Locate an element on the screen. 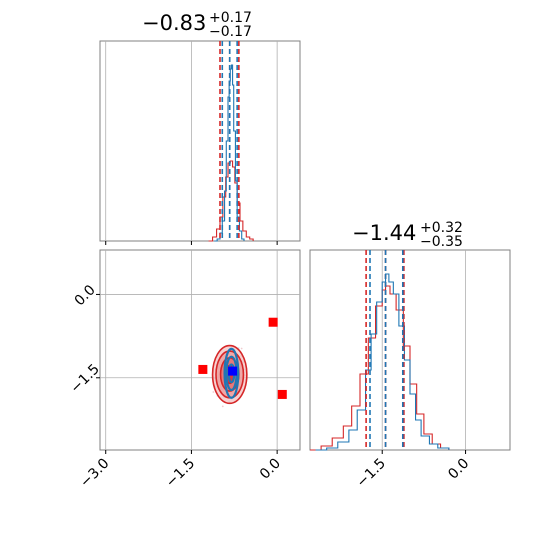 The width and height of the screenshot is (550, 550). title-param-2: −1.44 +0.32 −0.35 is located at coordinates (407, 235).